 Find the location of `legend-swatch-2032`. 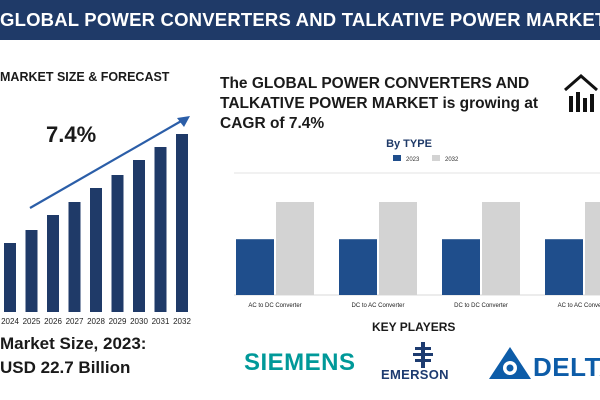

legend-swatch-2032 is located at coordinates (436, 158).